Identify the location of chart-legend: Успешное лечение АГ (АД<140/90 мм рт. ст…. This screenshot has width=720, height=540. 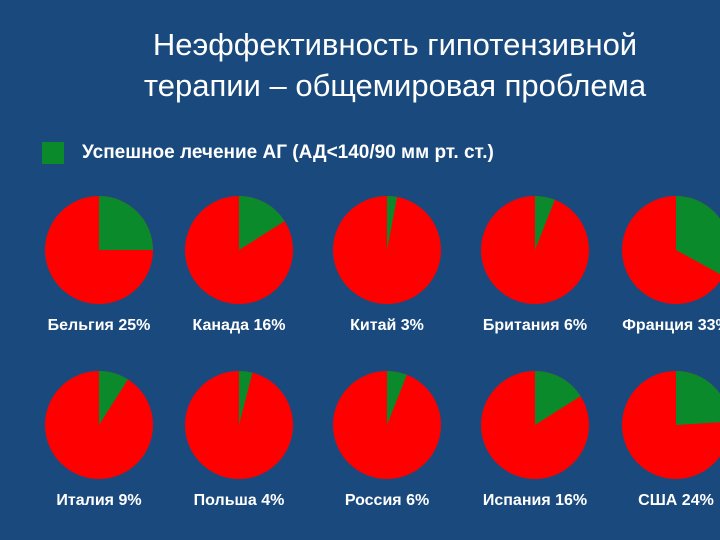
(268, 153).